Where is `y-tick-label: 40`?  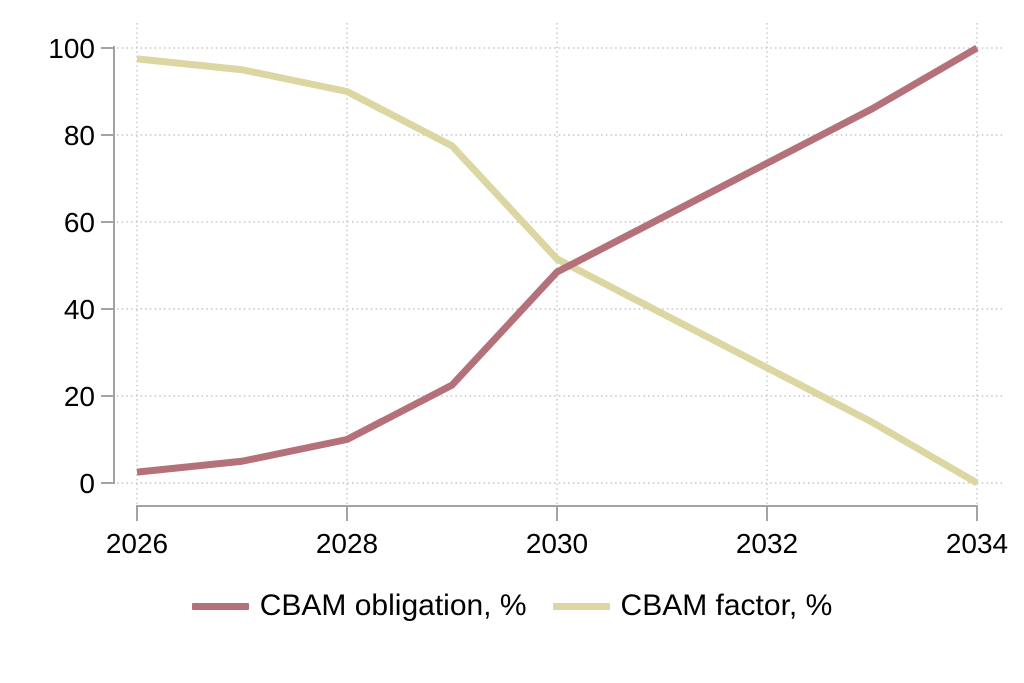
y-tick-label: 40 is located at coordinates (79, 309).